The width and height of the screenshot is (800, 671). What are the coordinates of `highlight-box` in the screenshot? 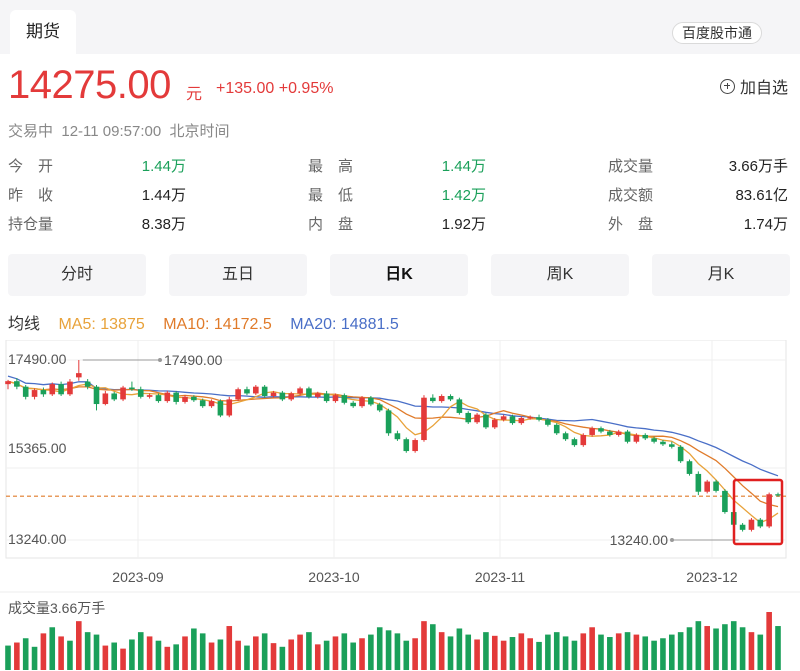 It's located at (758, 512).